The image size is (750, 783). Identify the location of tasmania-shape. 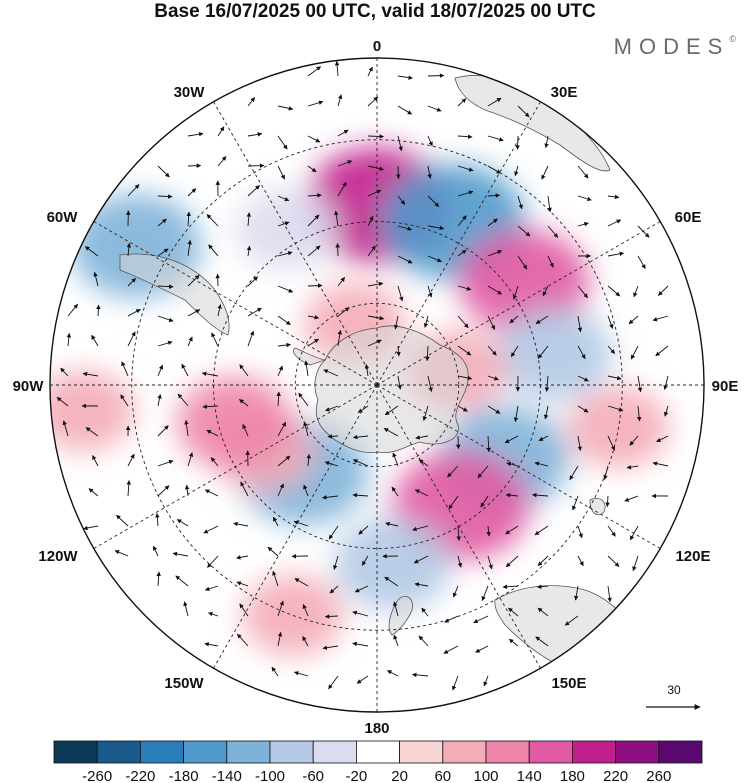
(597, 506).